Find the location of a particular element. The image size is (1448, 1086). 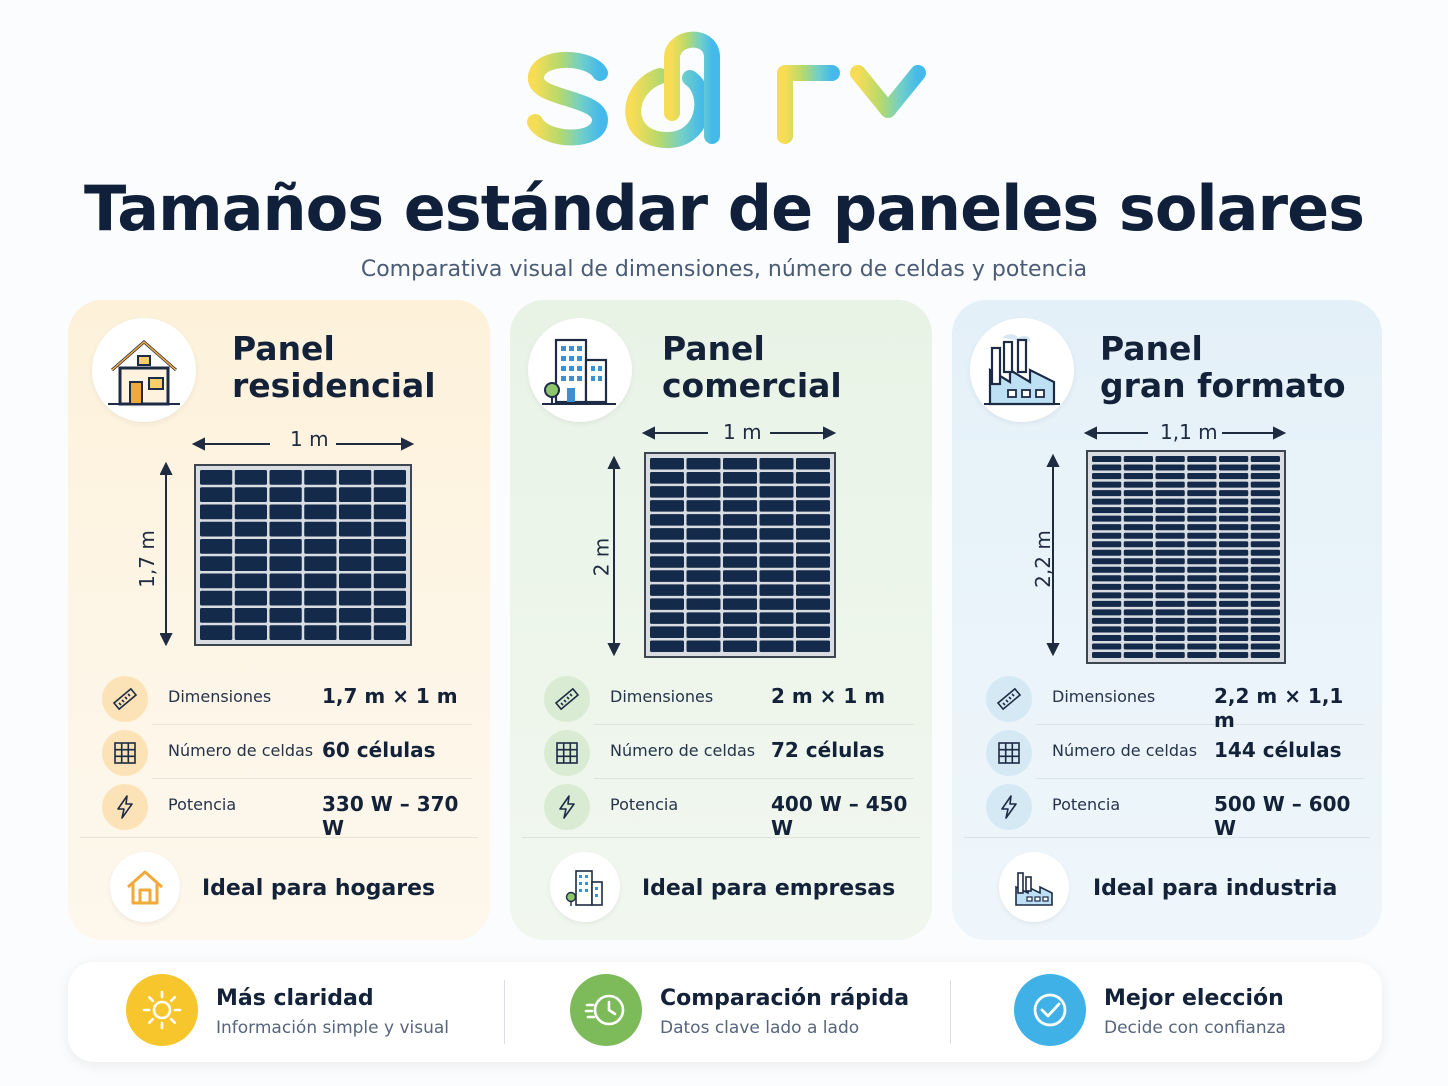

panel-dimension-arrows is located at coordinates (287, 542).